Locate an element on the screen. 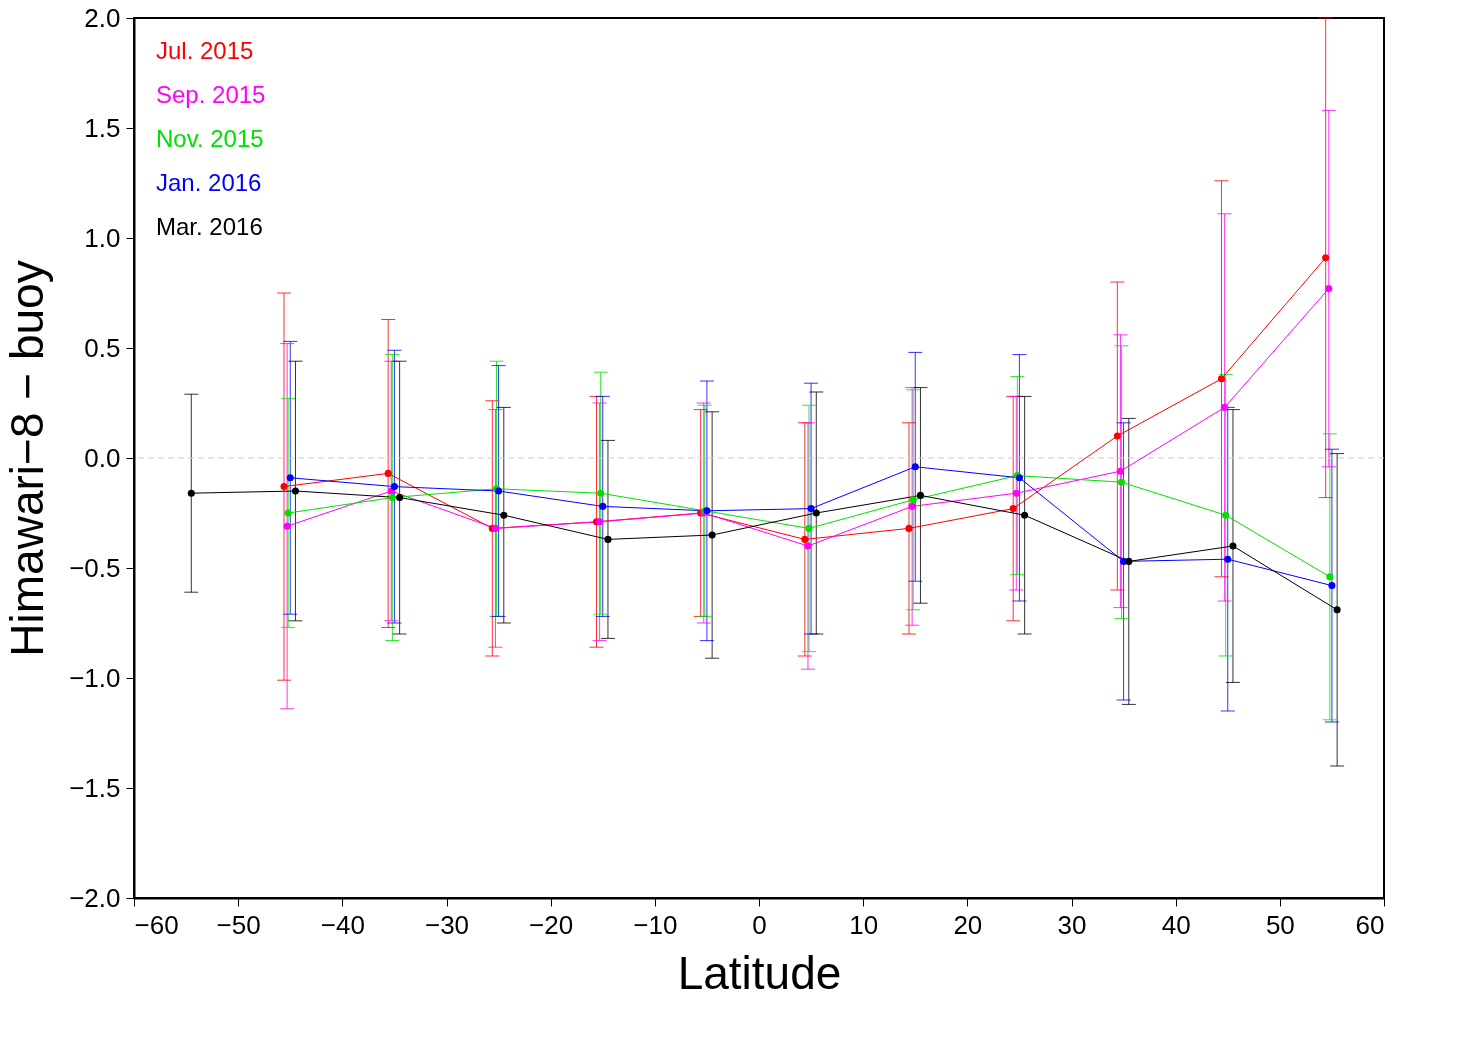 The width and height of the screenshot is (1479, 1051). x-tick-label: 30 is located at coordinates (1072, 924).